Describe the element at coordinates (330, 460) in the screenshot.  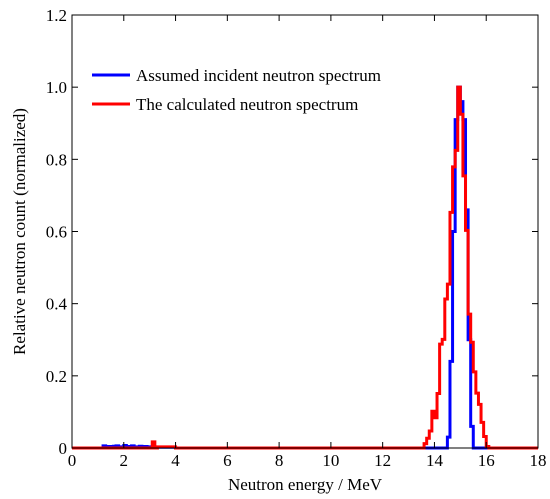
I see `x-tick-label: 10` at that location.